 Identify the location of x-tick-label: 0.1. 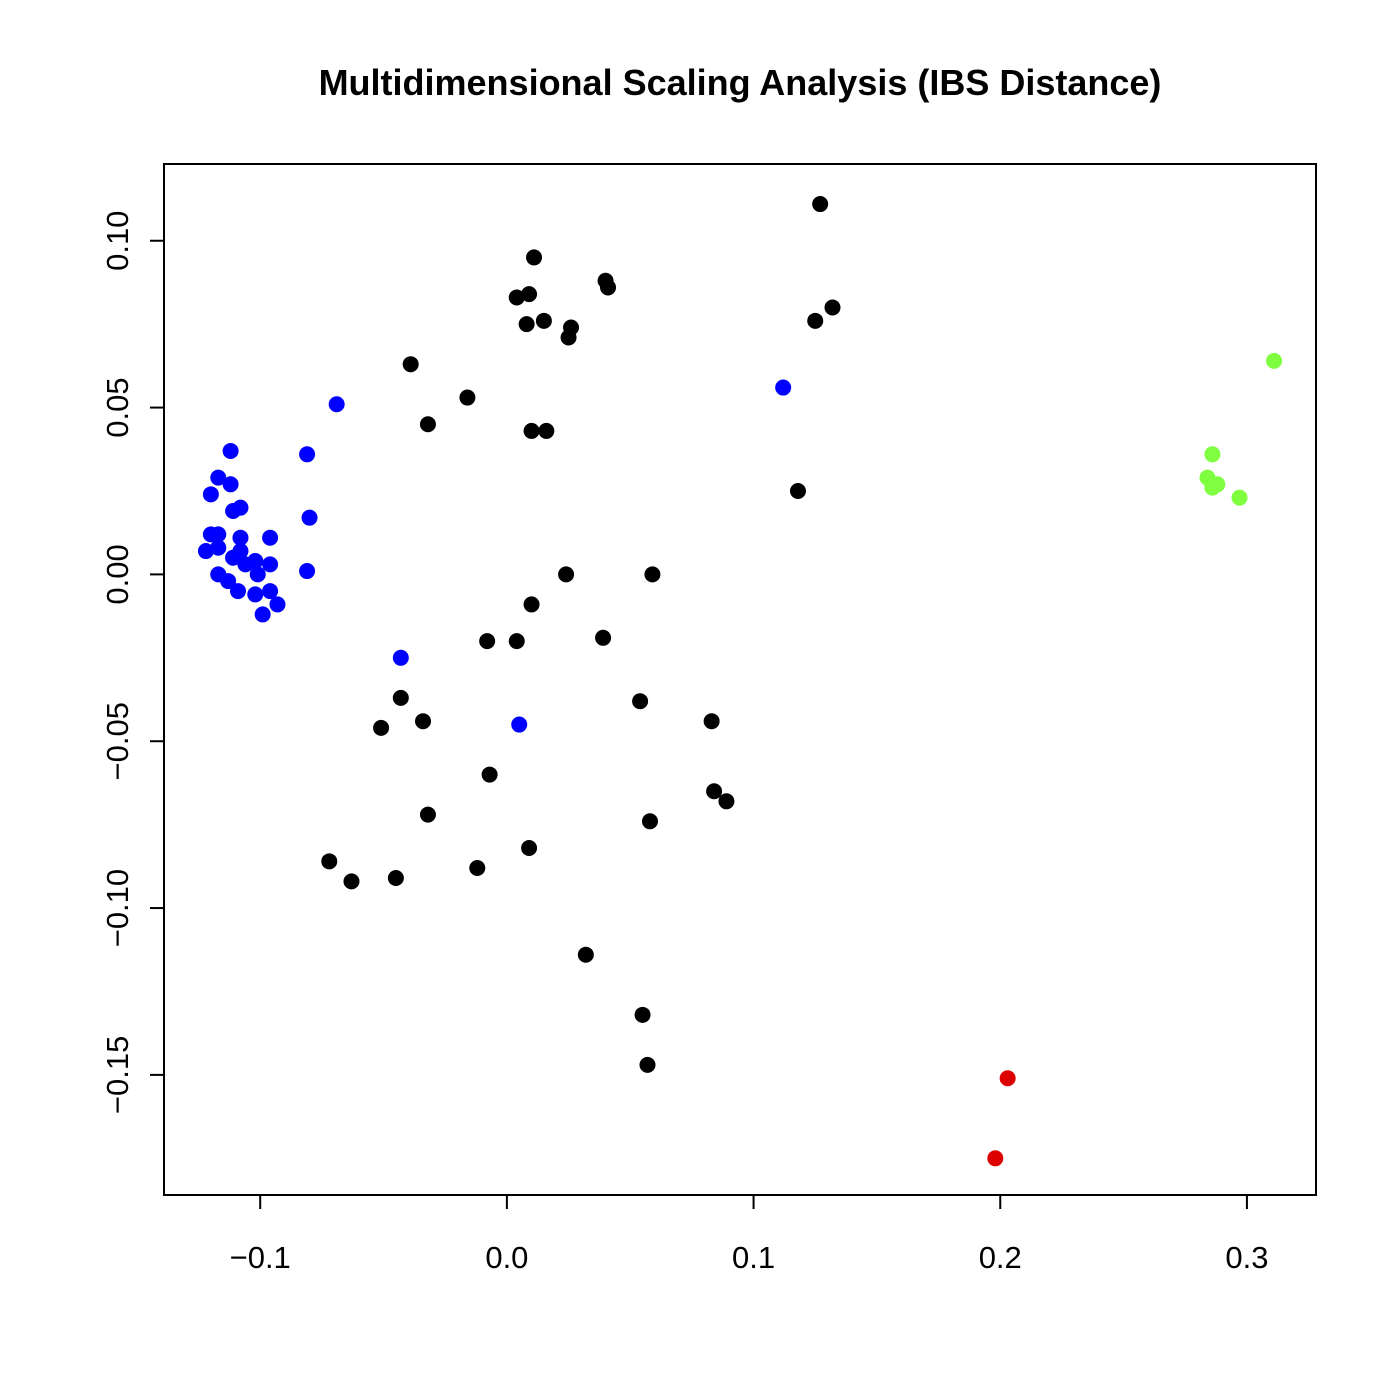
(753, 1257).